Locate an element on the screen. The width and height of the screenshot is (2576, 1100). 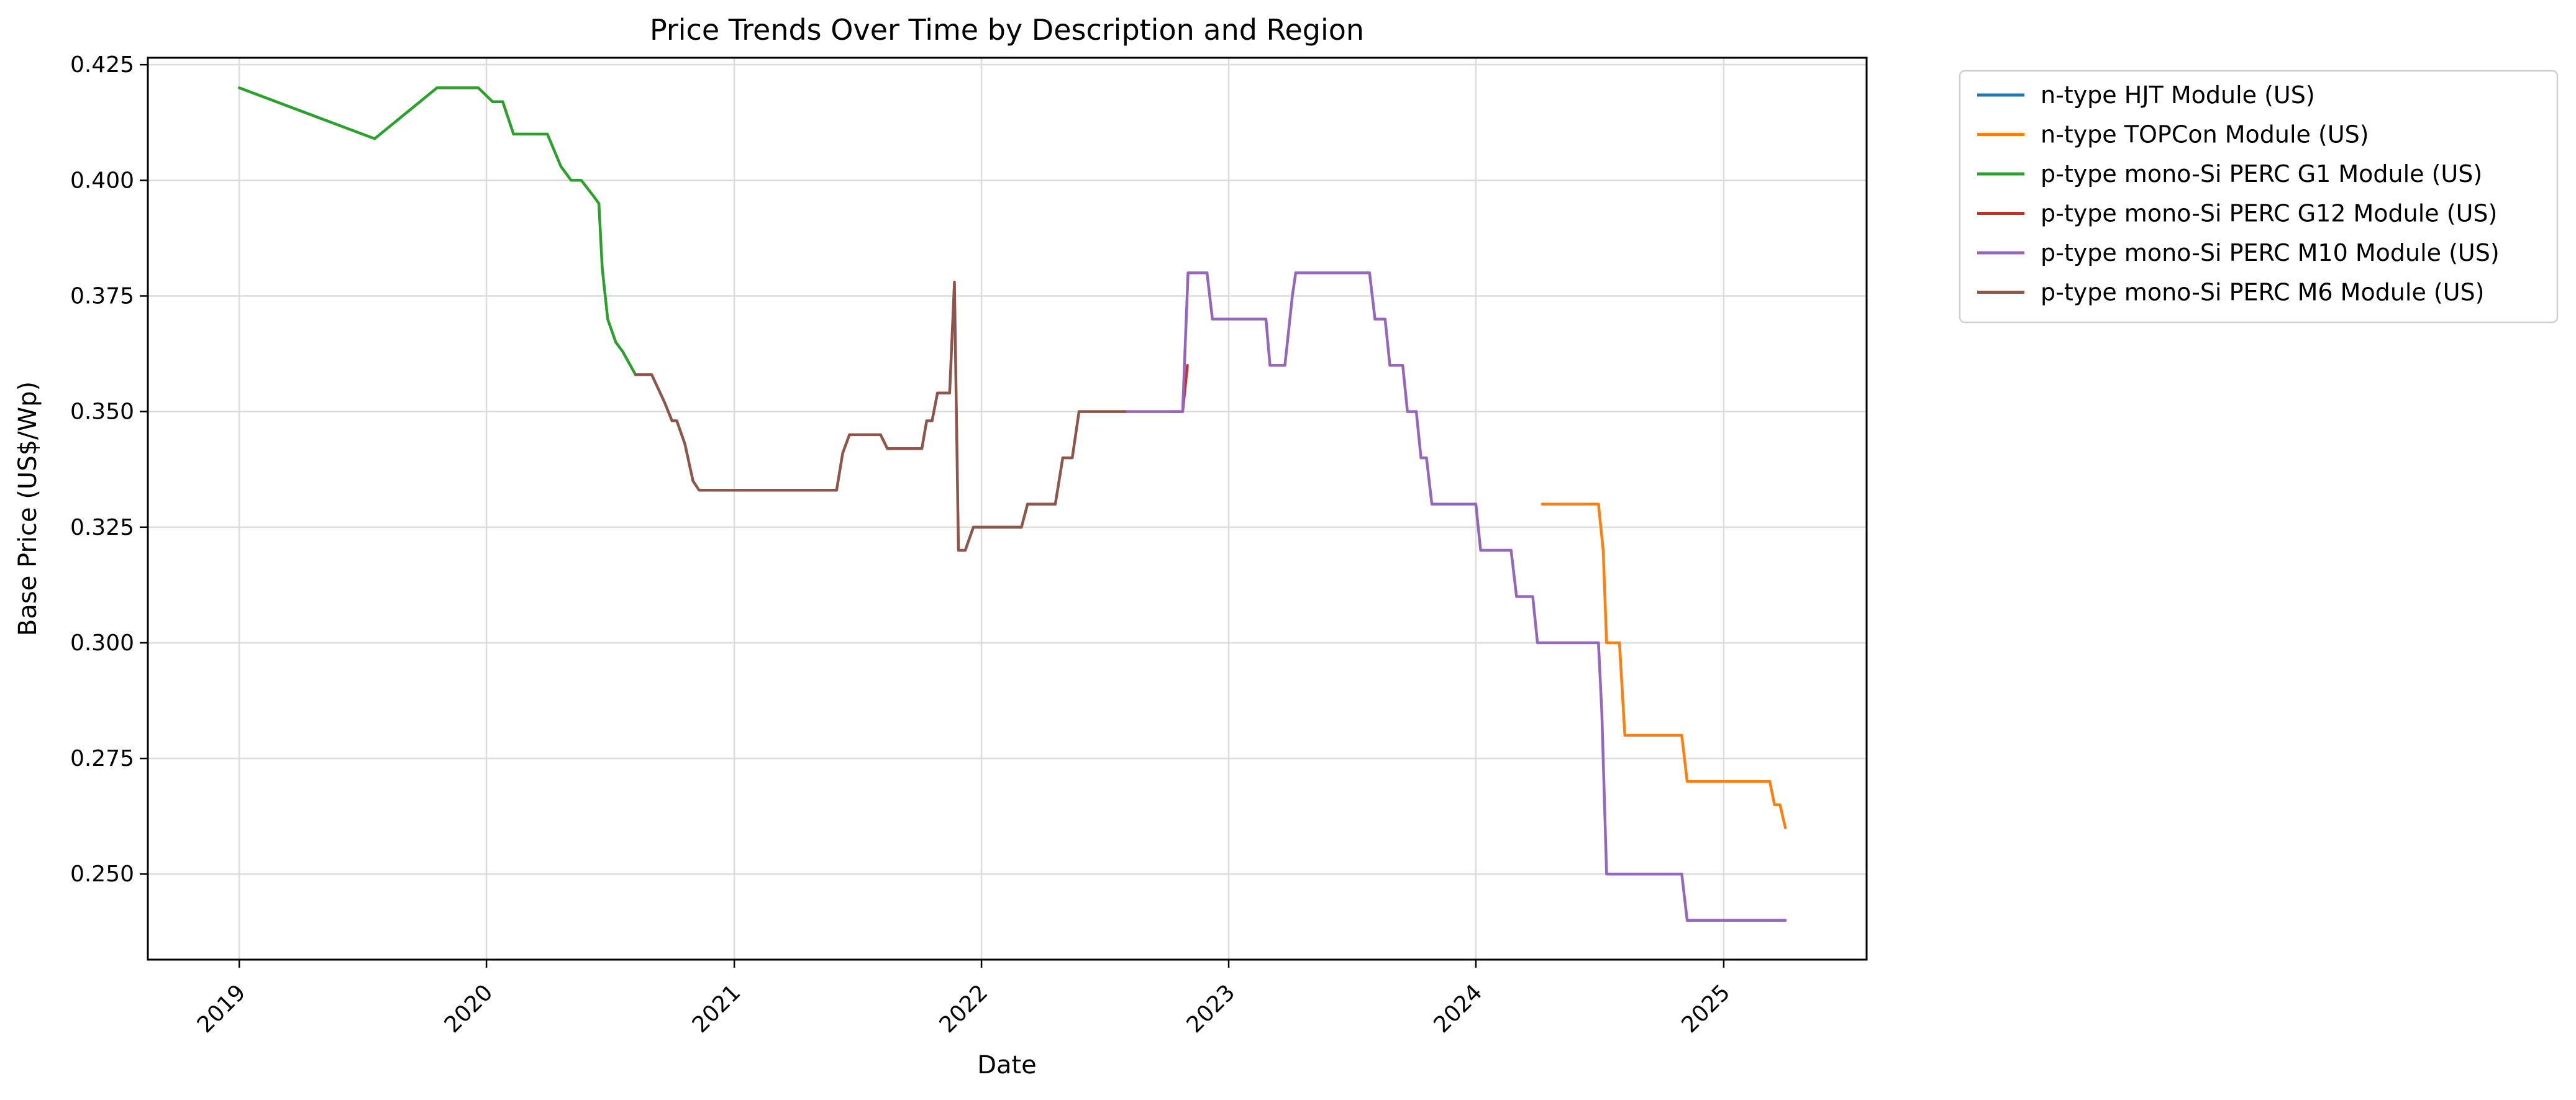
legend-label: p-type mono-Si PERC M6 Module (US) is located at coordinates (2263, 292).